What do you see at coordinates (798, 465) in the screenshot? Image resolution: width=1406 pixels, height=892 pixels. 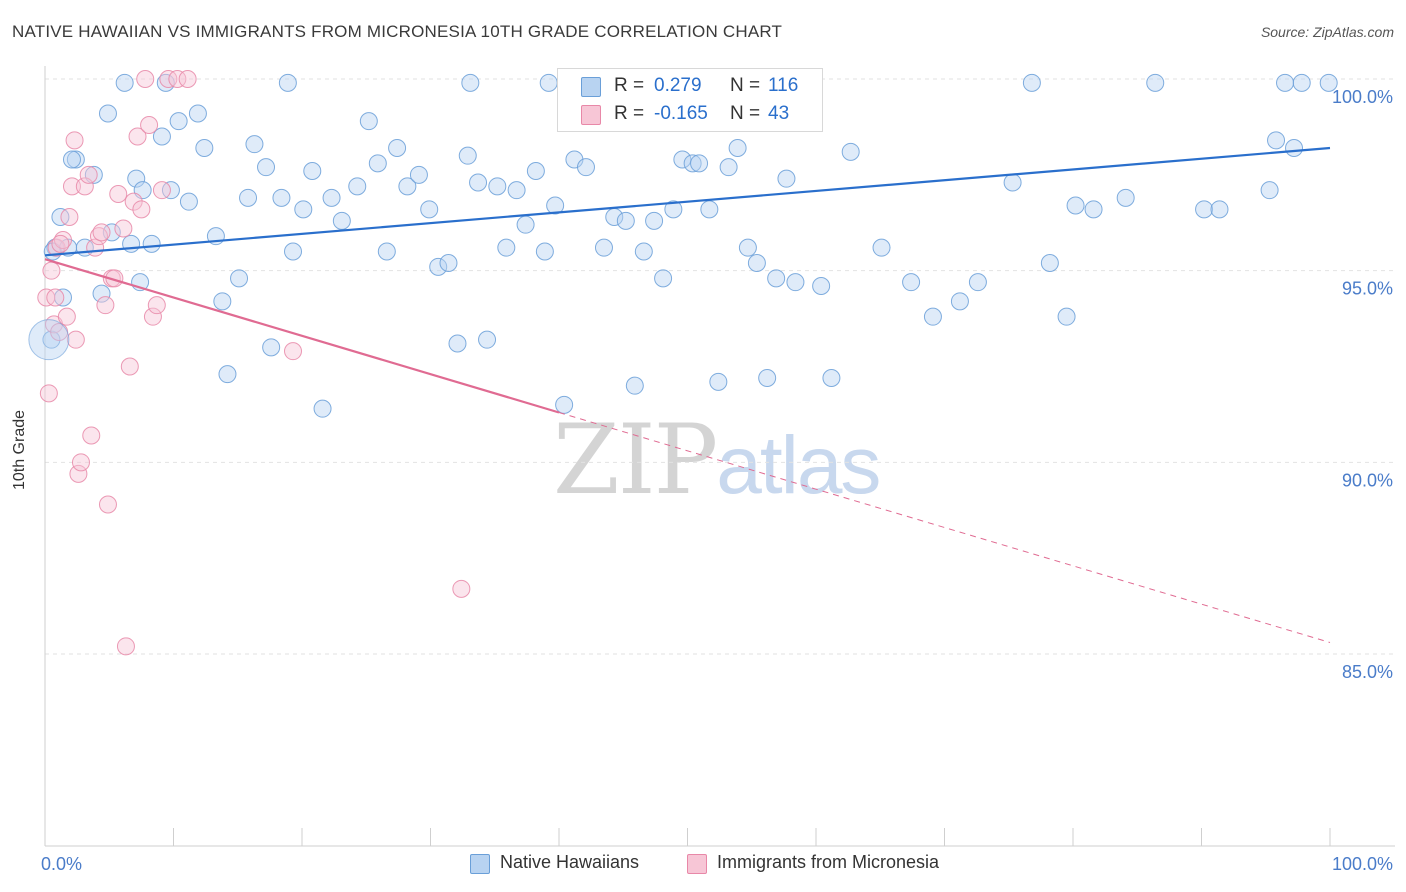 I see `watermark-atlas: atlas` at bounding box center [798, 465].